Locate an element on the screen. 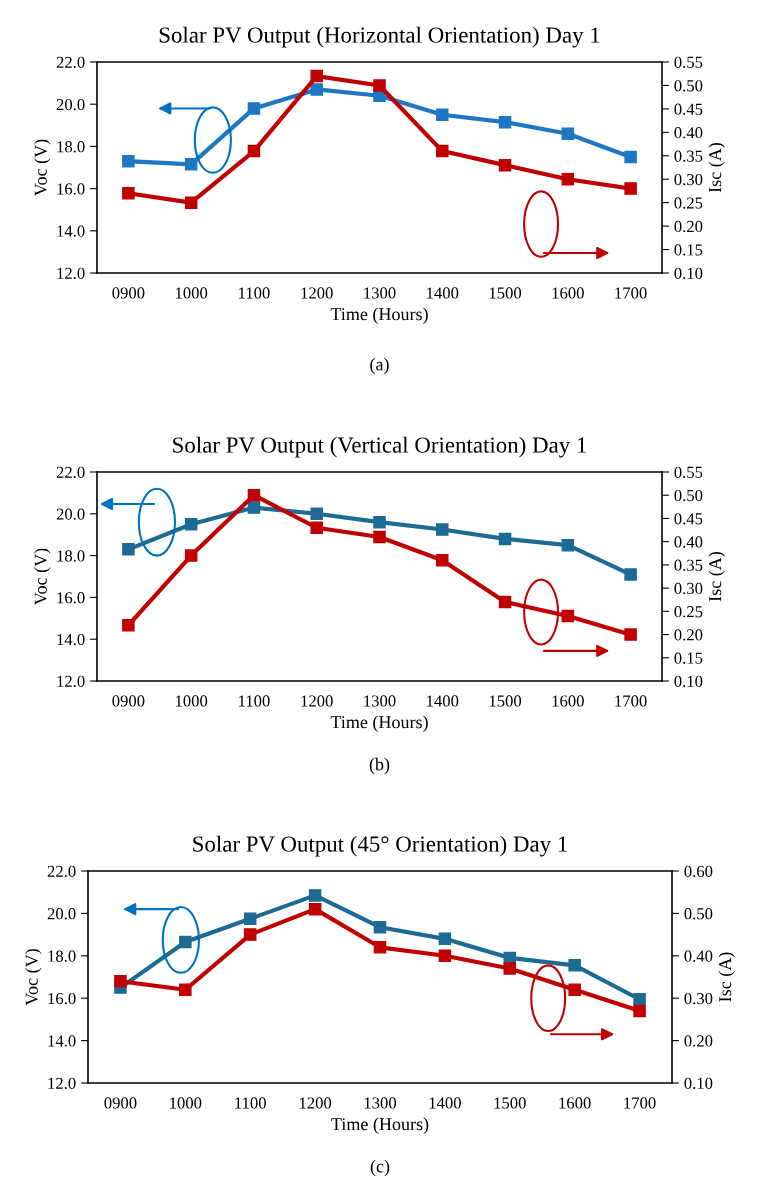 This screenshot has width=758, height=1180. text: (a) is located at coordinates (379, 366).